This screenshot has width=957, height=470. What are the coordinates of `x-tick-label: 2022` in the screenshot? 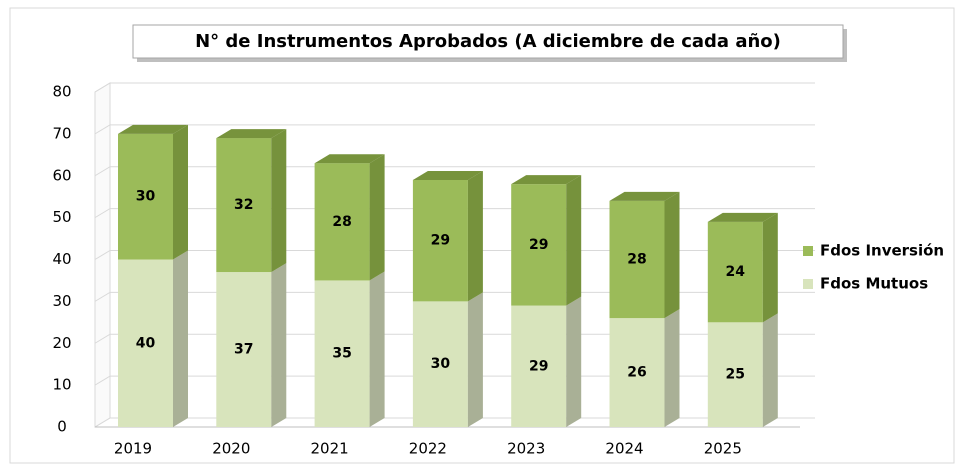 It's located at (428, 449).